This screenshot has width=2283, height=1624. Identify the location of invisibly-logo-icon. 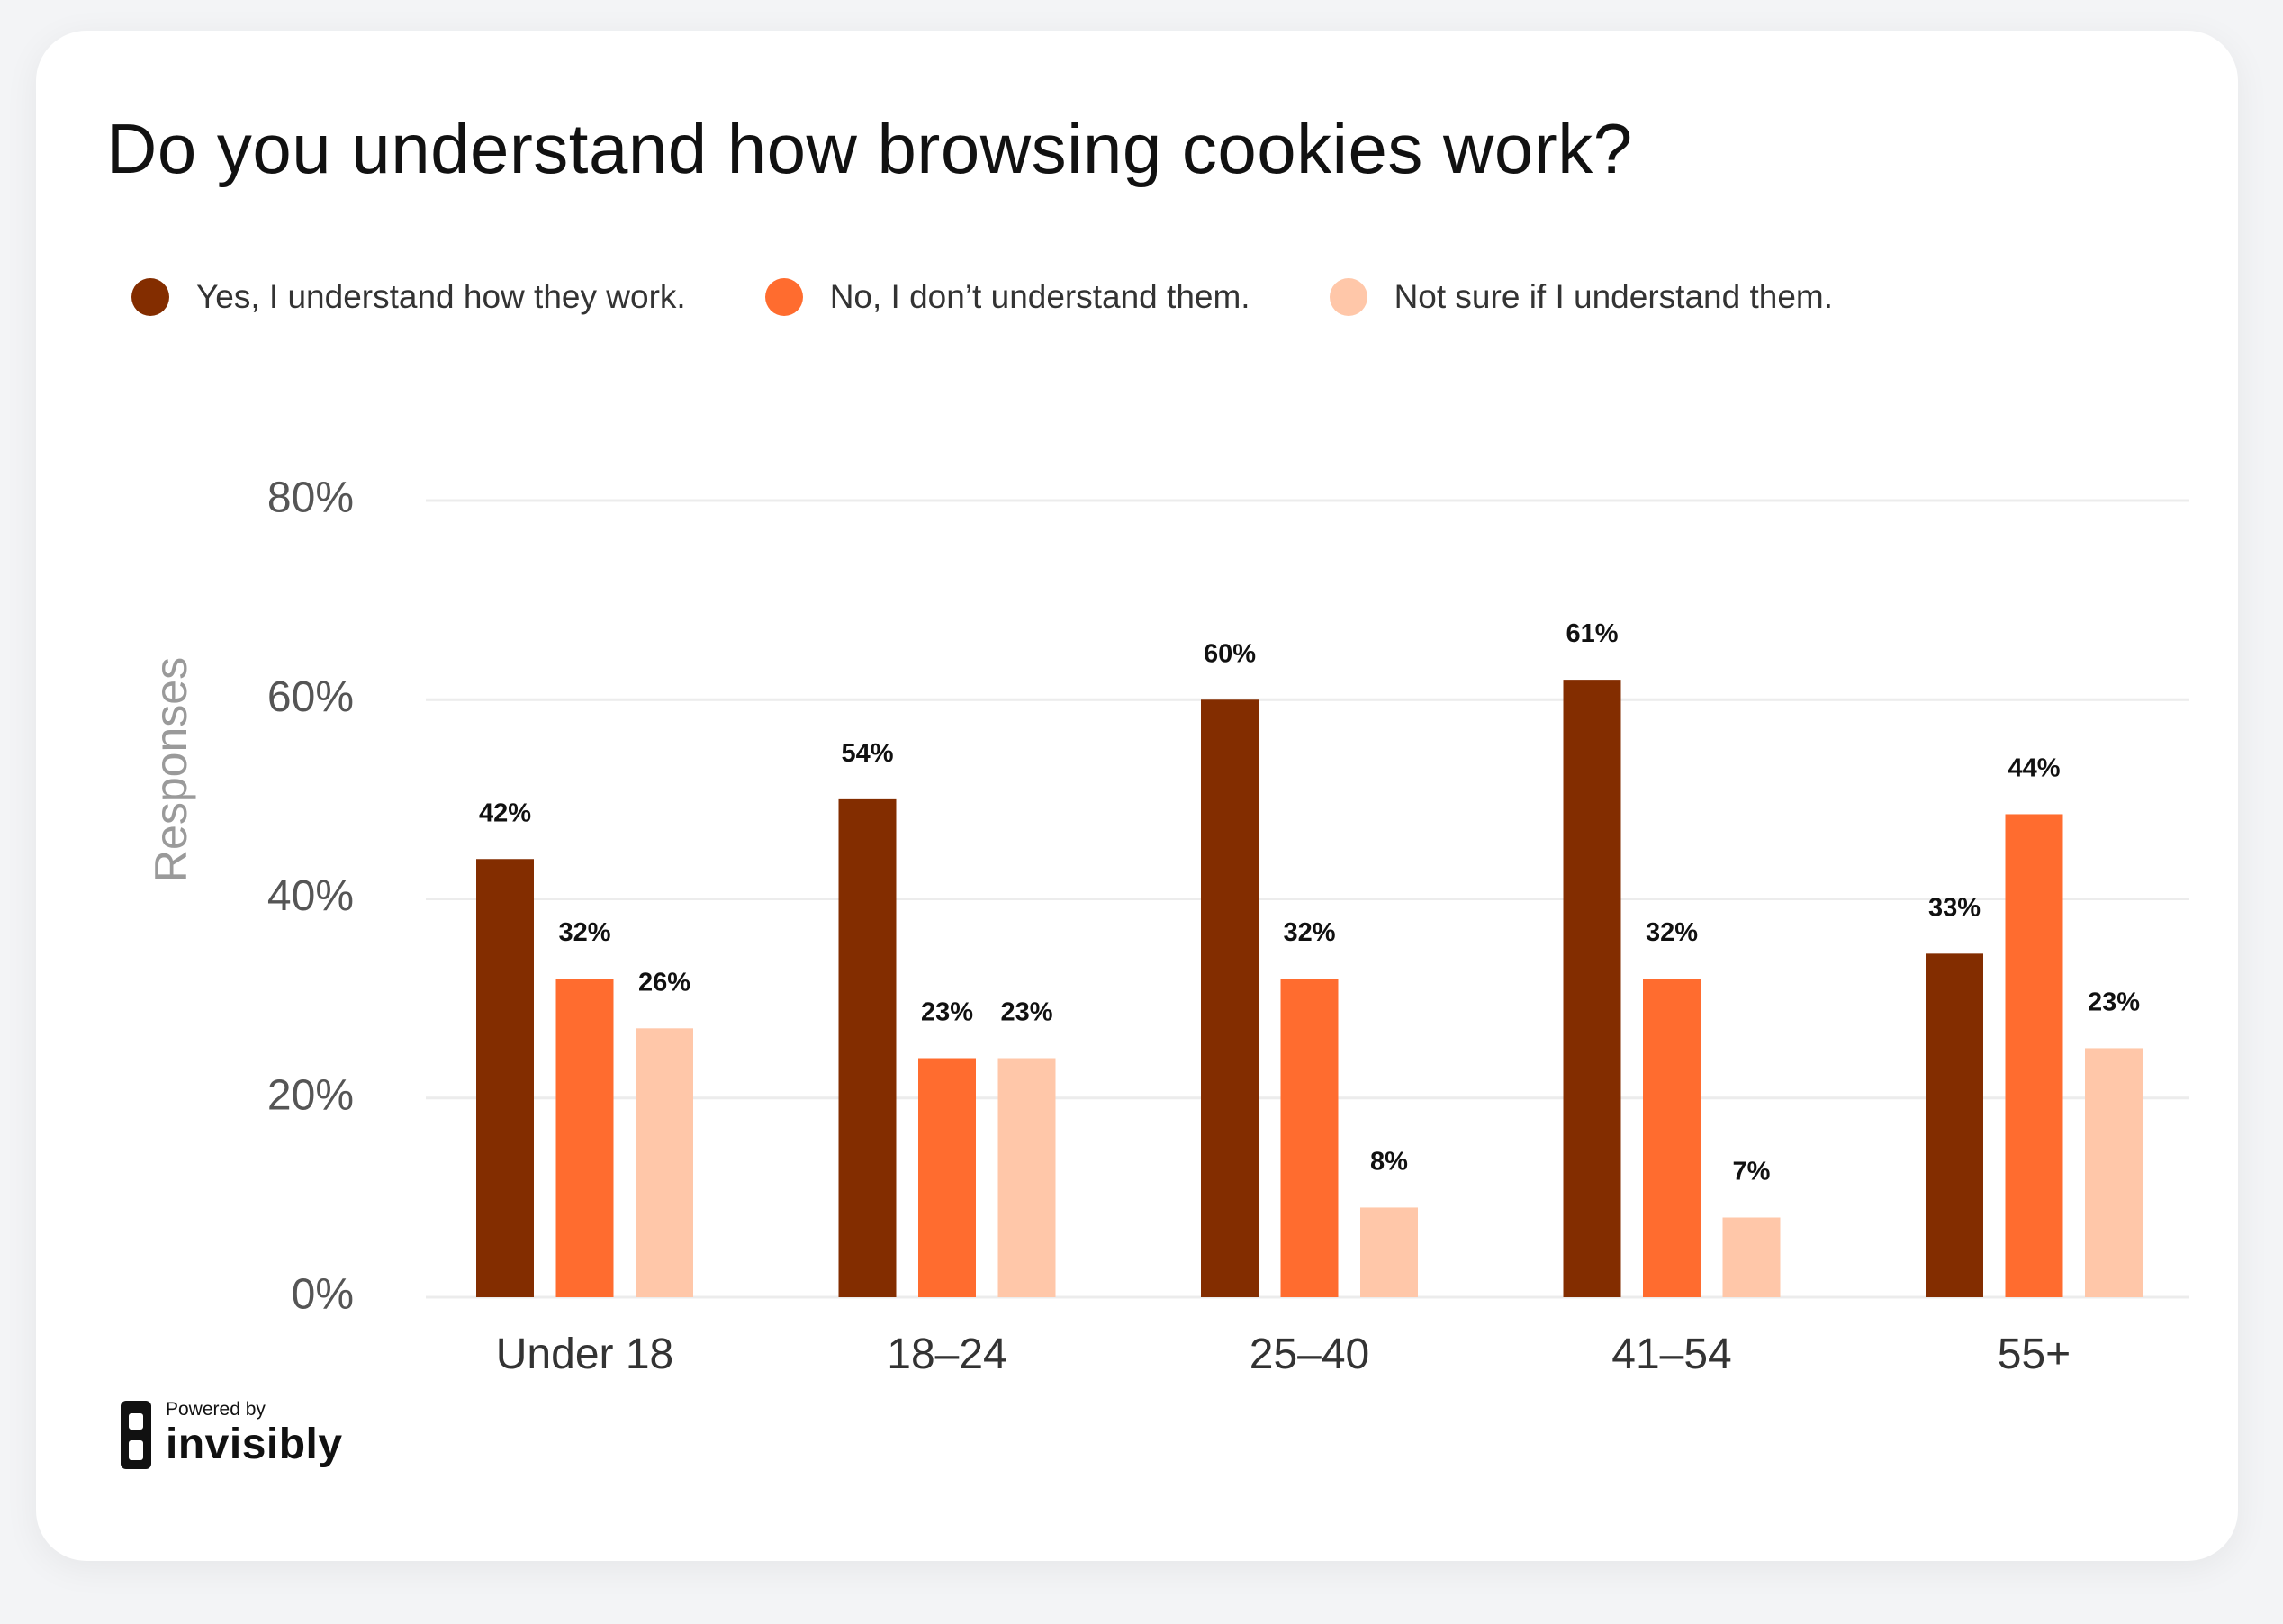
(136, 1435).